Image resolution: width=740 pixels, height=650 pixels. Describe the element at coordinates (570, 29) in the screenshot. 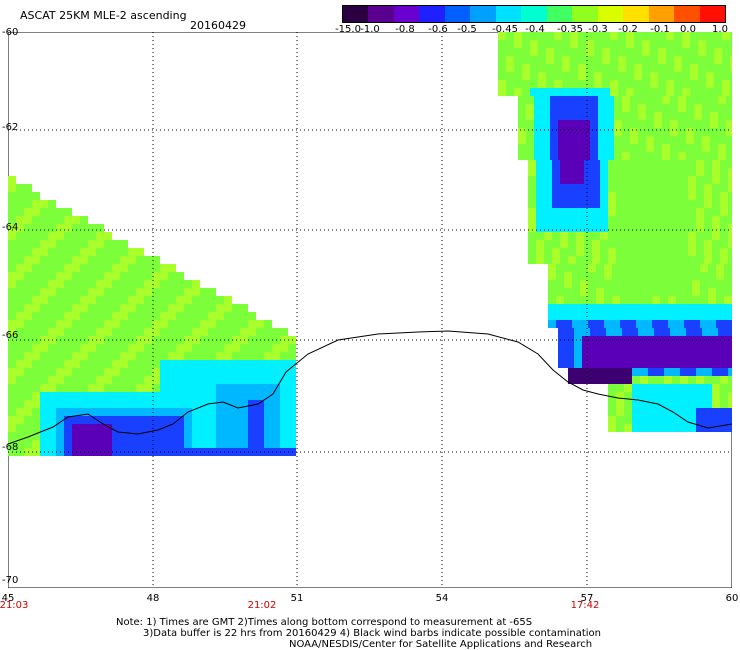

I see `colorbar-label: -0.35` at that location.